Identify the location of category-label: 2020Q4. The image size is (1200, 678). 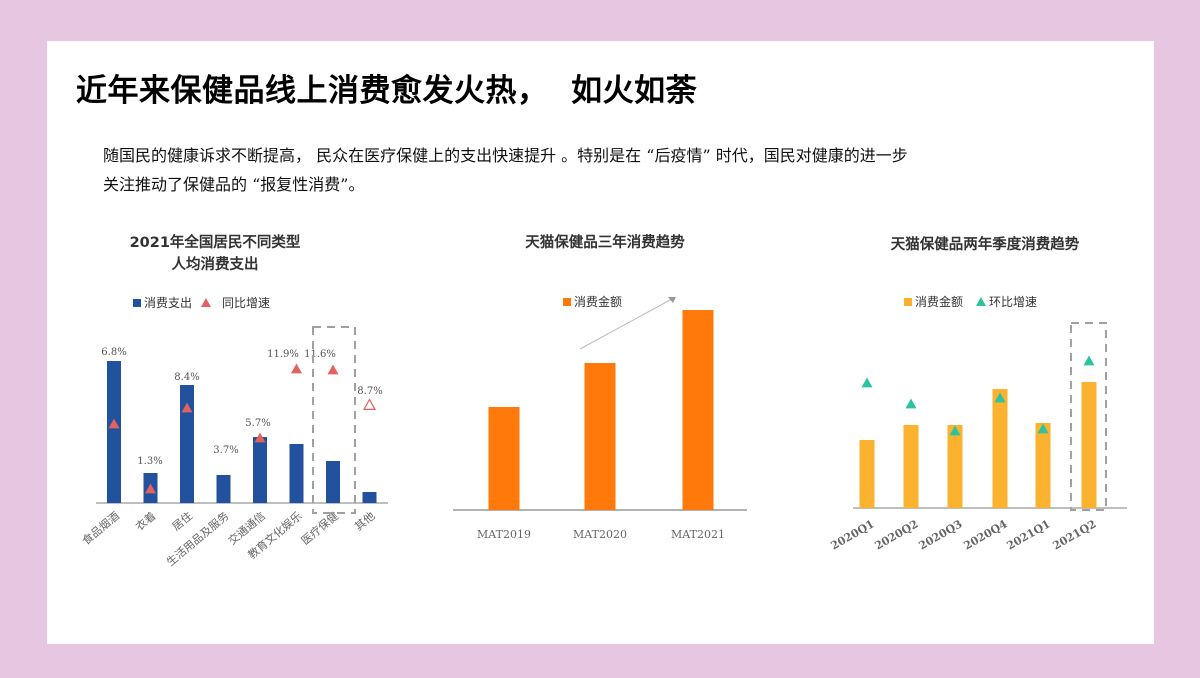
(986, 534).